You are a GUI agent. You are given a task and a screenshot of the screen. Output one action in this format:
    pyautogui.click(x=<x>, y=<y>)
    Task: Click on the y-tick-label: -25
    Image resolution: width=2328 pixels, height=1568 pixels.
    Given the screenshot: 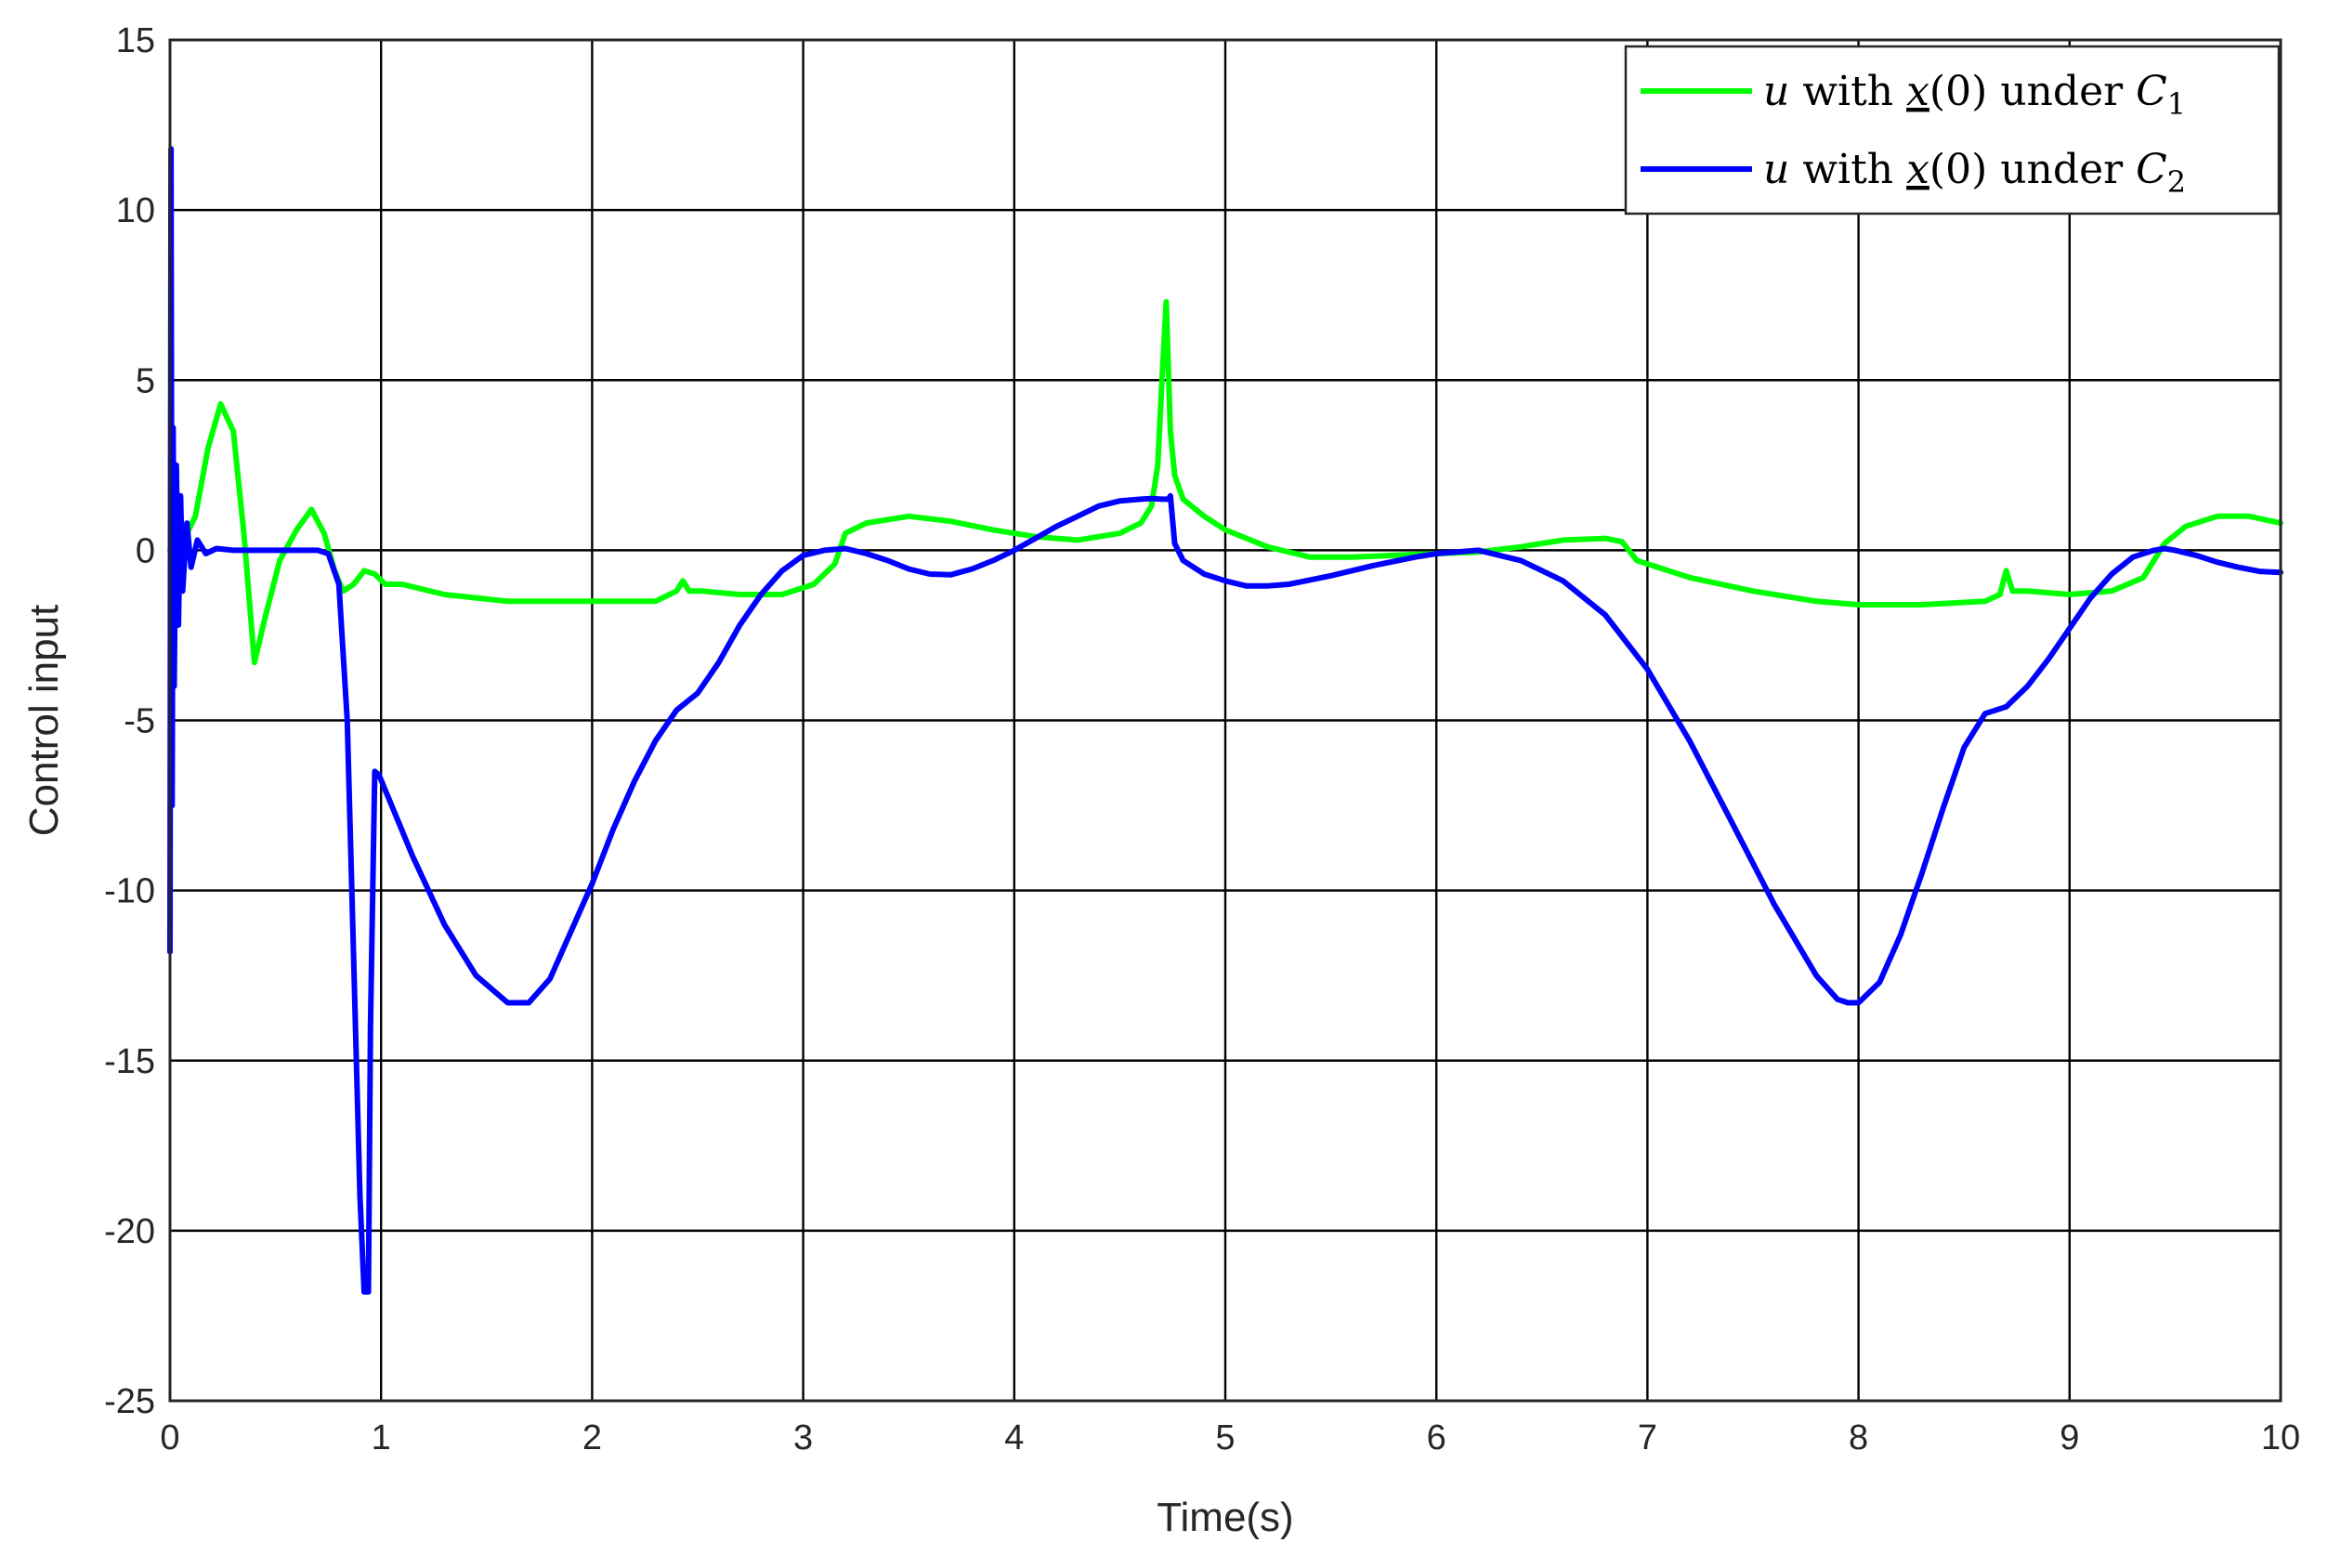 What is the action you would take?
    pyautogui.click(x=129, y=1401)
    